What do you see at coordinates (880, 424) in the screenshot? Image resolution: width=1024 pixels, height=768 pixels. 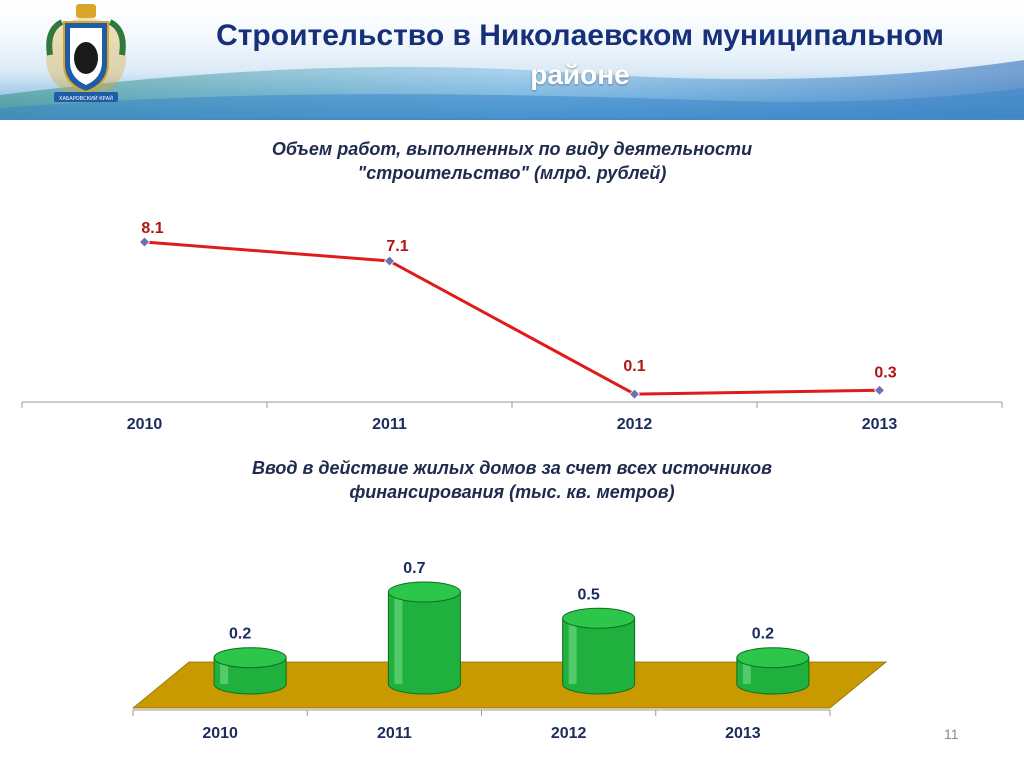 I see `line-x-tick-label: 2013` at bounding box center [880, 424].